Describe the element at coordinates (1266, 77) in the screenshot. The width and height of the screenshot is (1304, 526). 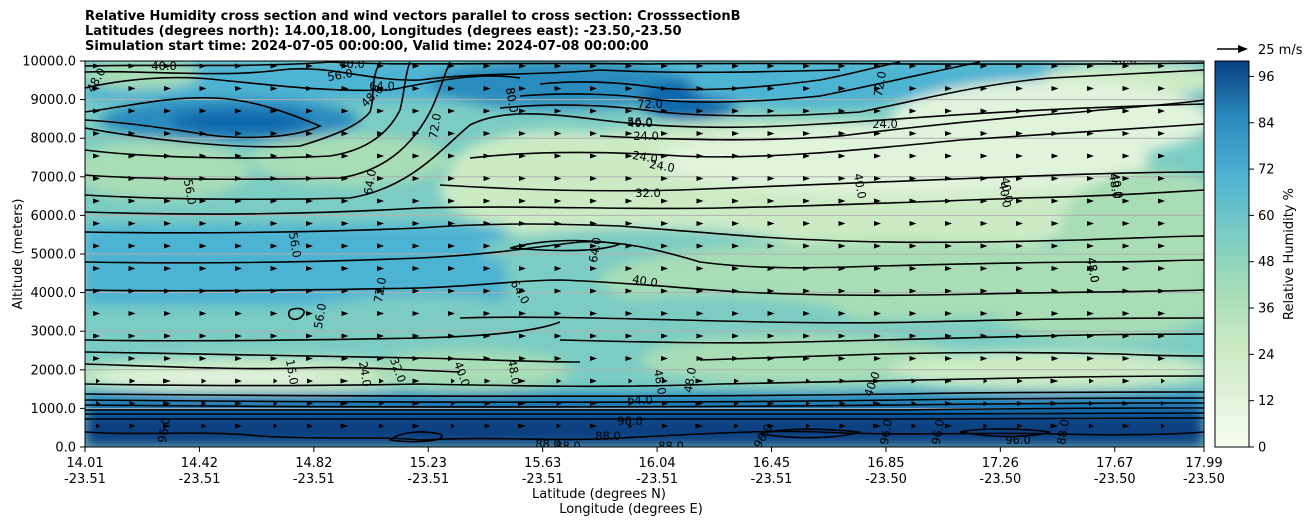
I see `colorbar-tick-label: 96` at that location.